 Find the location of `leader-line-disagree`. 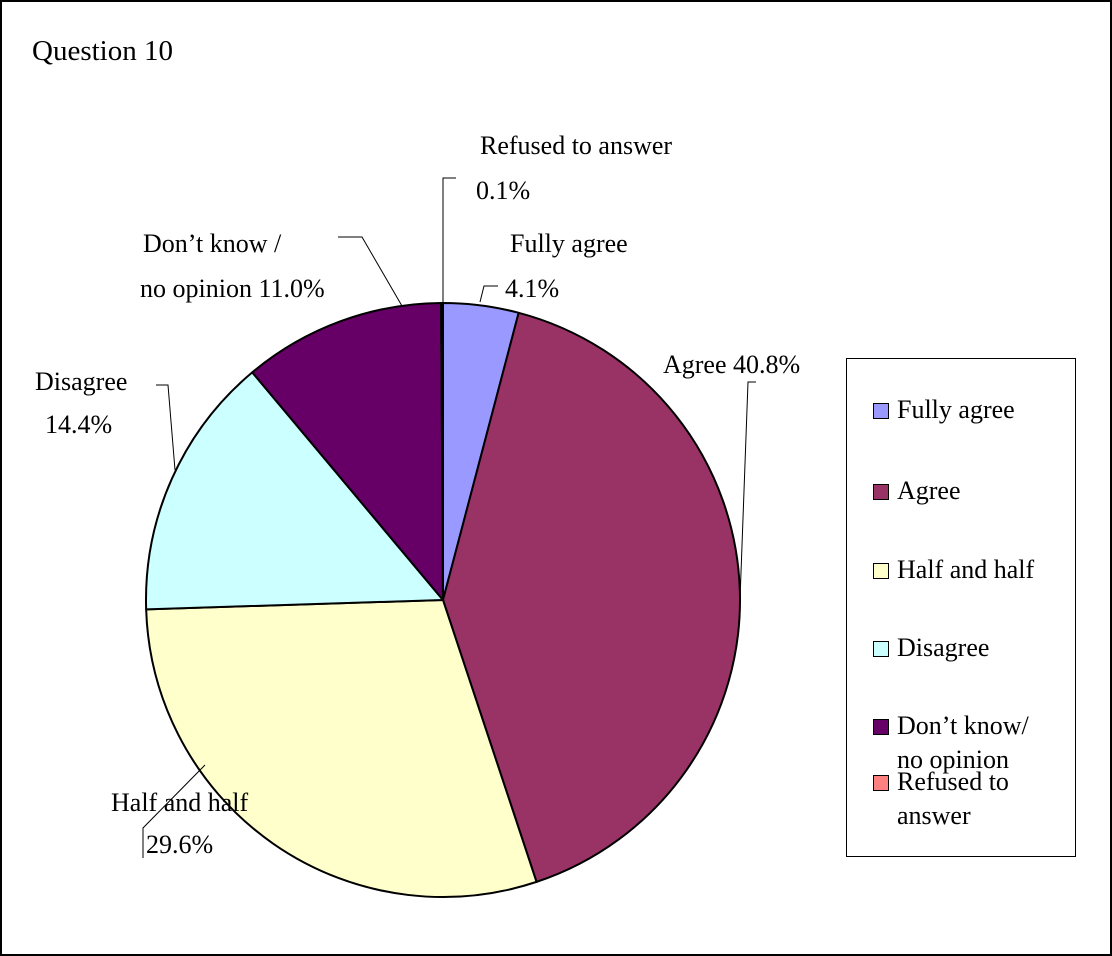

leader-line-disagree is located at coordinates (166, 427).